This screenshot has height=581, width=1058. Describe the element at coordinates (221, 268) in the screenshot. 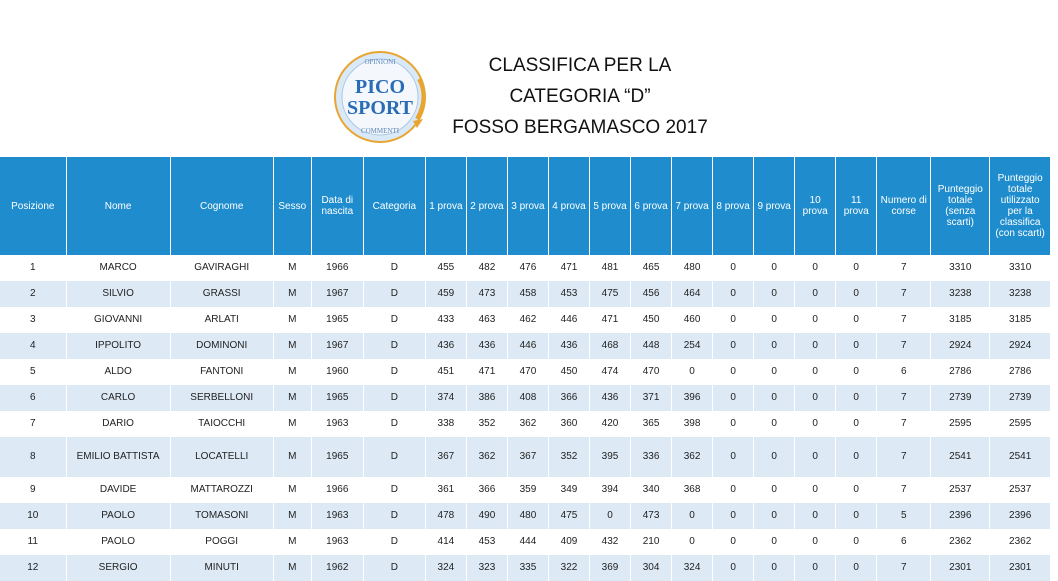

I see `table-cell: GAVIRAGHI` at that location.